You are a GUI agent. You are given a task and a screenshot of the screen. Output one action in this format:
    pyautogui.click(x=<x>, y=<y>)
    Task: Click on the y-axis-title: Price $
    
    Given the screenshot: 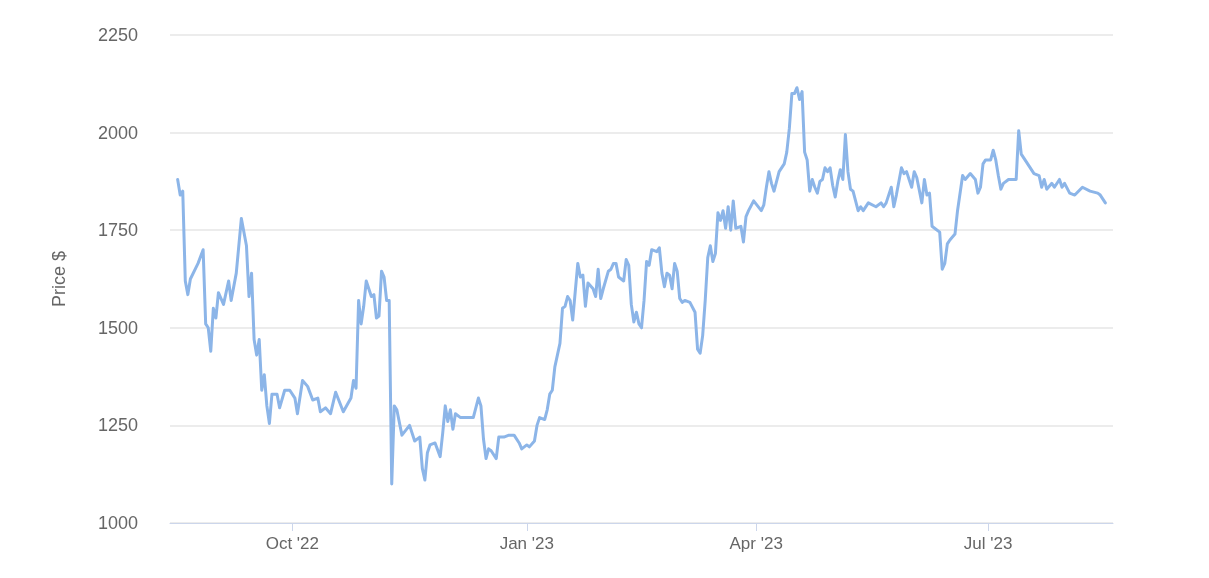 What is the action you would take?
    pyautogui.click(x=59, y=279)
    